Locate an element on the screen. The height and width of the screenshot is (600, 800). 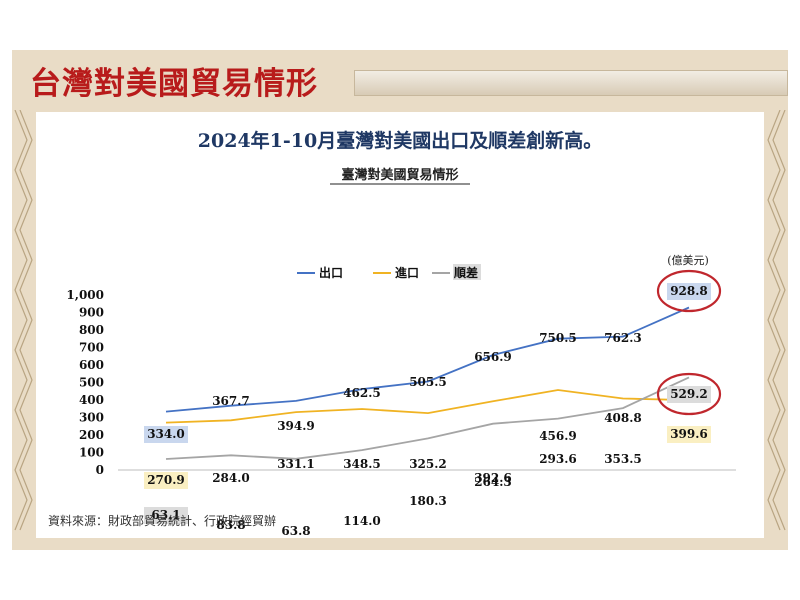
right-decorative-border is located at coordinates (777, 322).